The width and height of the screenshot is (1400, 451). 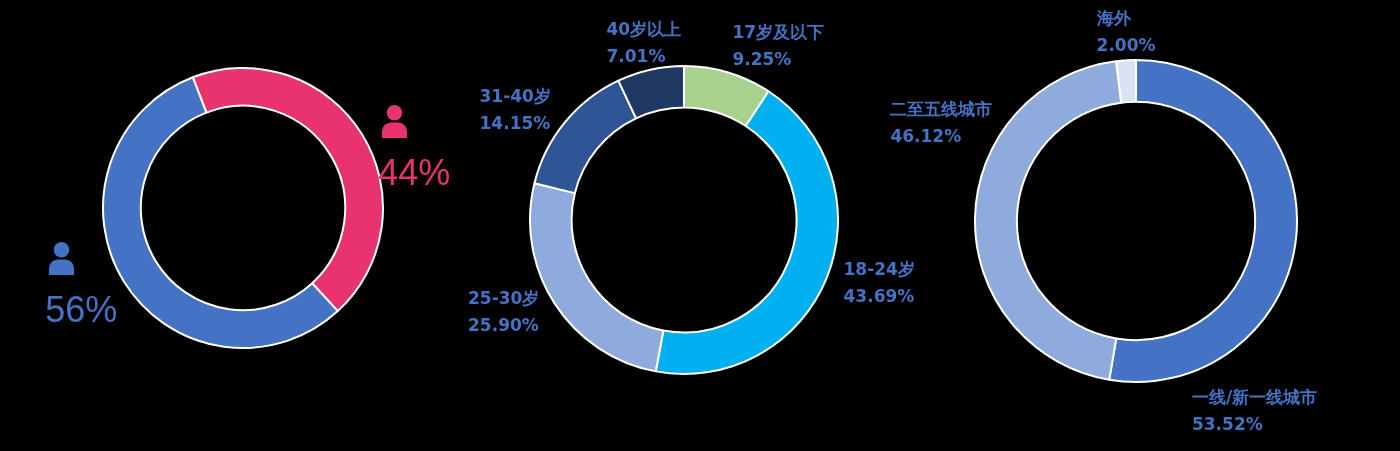 What do you see at coordinates (1113, 18) in the screenshot?
I see `slice-label: 海外` at bounding box center [1113, 18].